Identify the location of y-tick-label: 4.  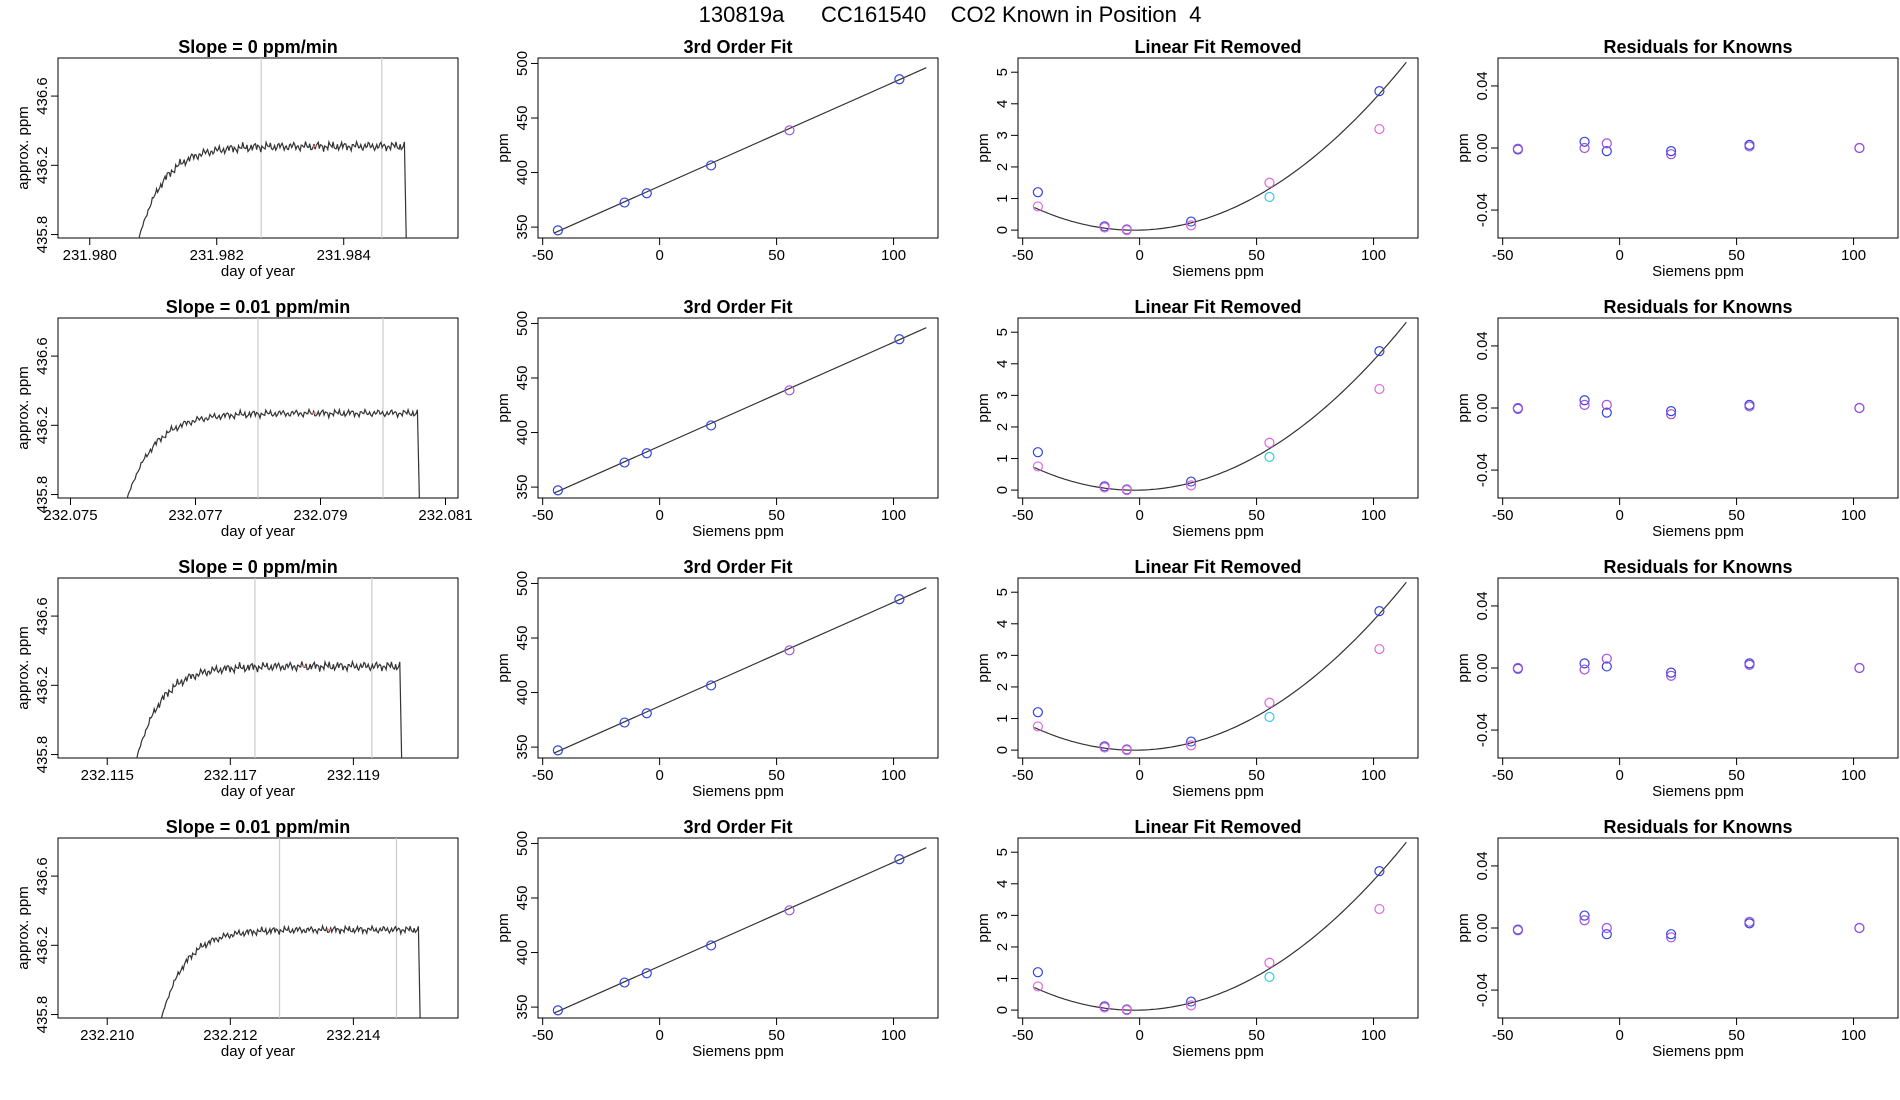
(1002, 884).